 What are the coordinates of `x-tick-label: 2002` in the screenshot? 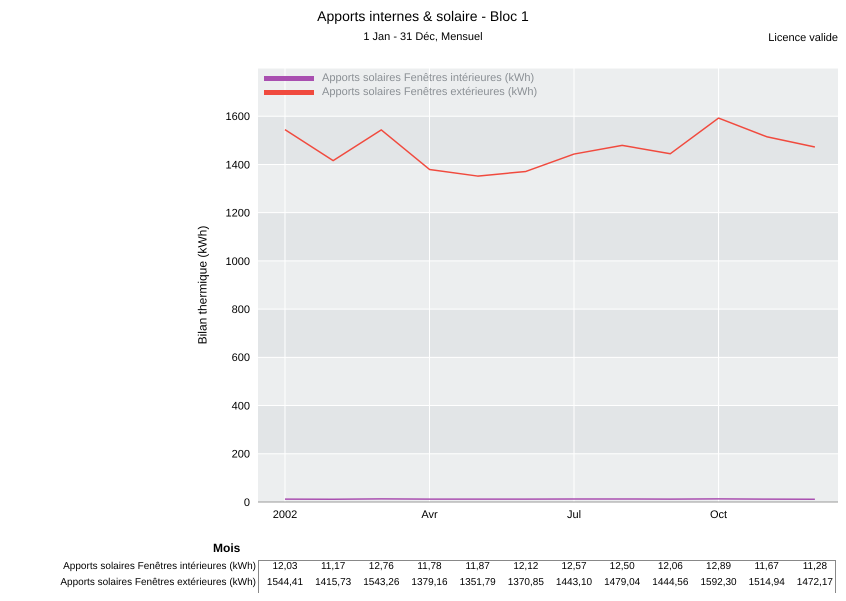 It's located at (285, 514).